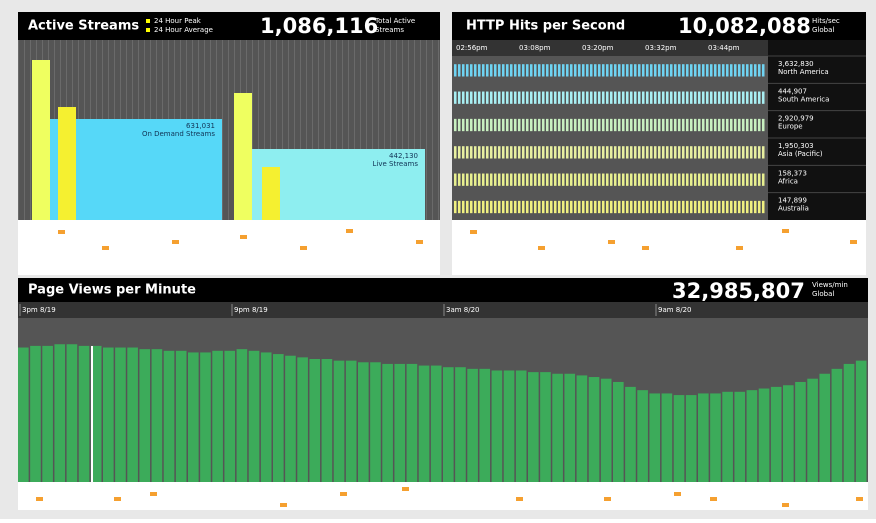  I want to click on avg-bar, so click(67, 163).